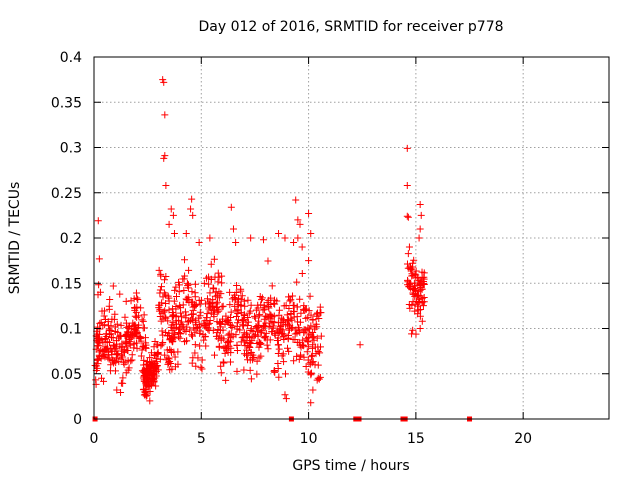 The image size is (640, 480). What do you see at coordinates (66, 103) in the screenshot?
I see `y-tick-label: 0.35` at bounding box center [66, 103].